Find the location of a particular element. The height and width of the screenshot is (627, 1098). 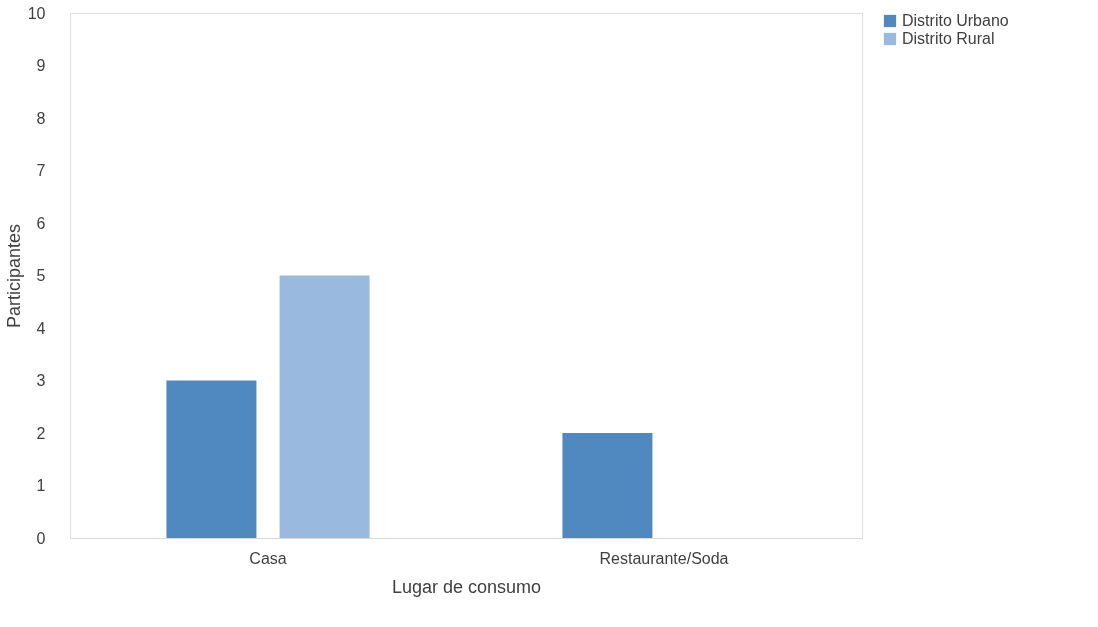

y-tick-label: 7 is located at coordinates (41, 170).